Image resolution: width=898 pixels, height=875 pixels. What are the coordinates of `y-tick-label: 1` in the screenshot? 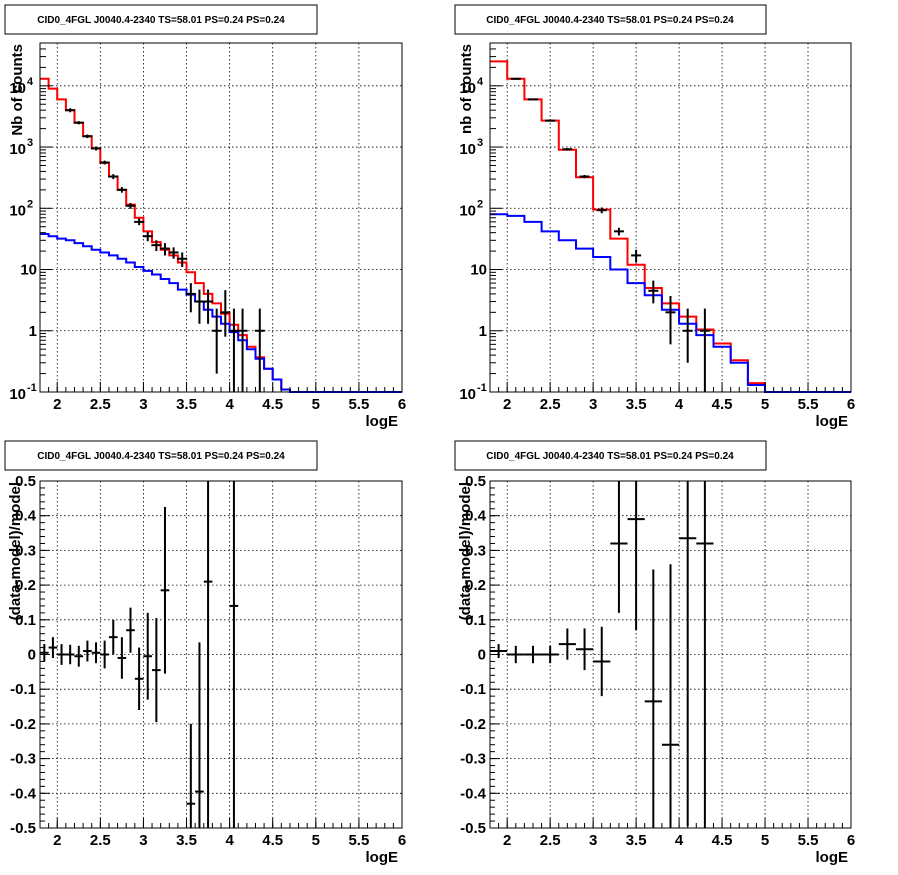 It's located at (483, 331).